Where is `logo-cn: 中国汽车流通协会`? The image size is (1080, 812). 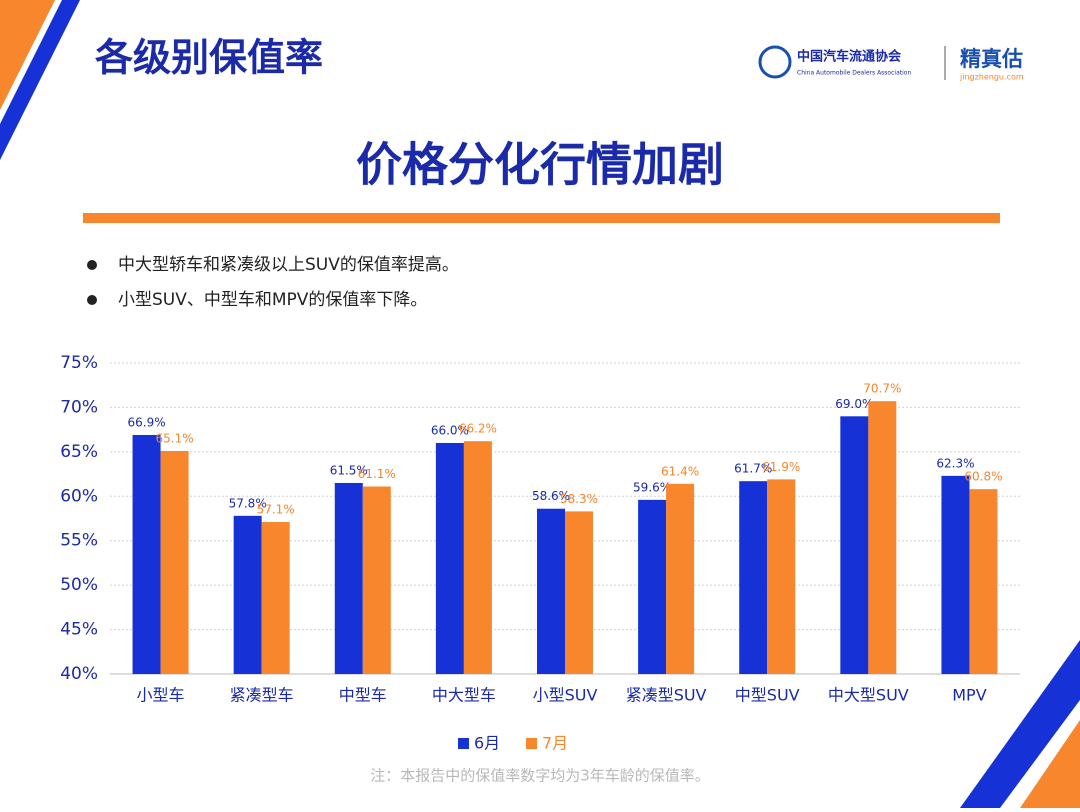 logo-cn: 中国汽车流通协会 is located at coordinates (849, 57).